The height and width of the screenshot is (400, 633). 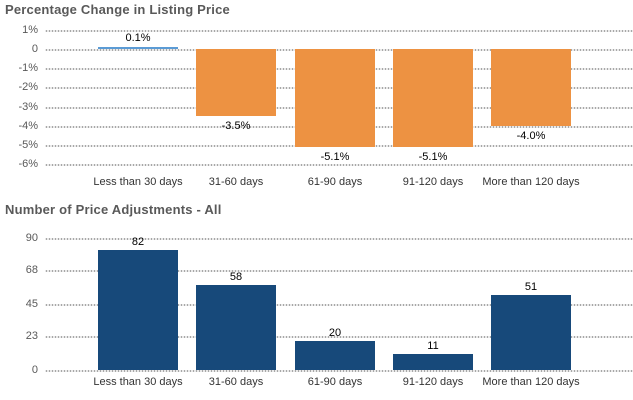 I want to click on chart-title: Percentage Change in Listing Price, so click(x=117, y=9).